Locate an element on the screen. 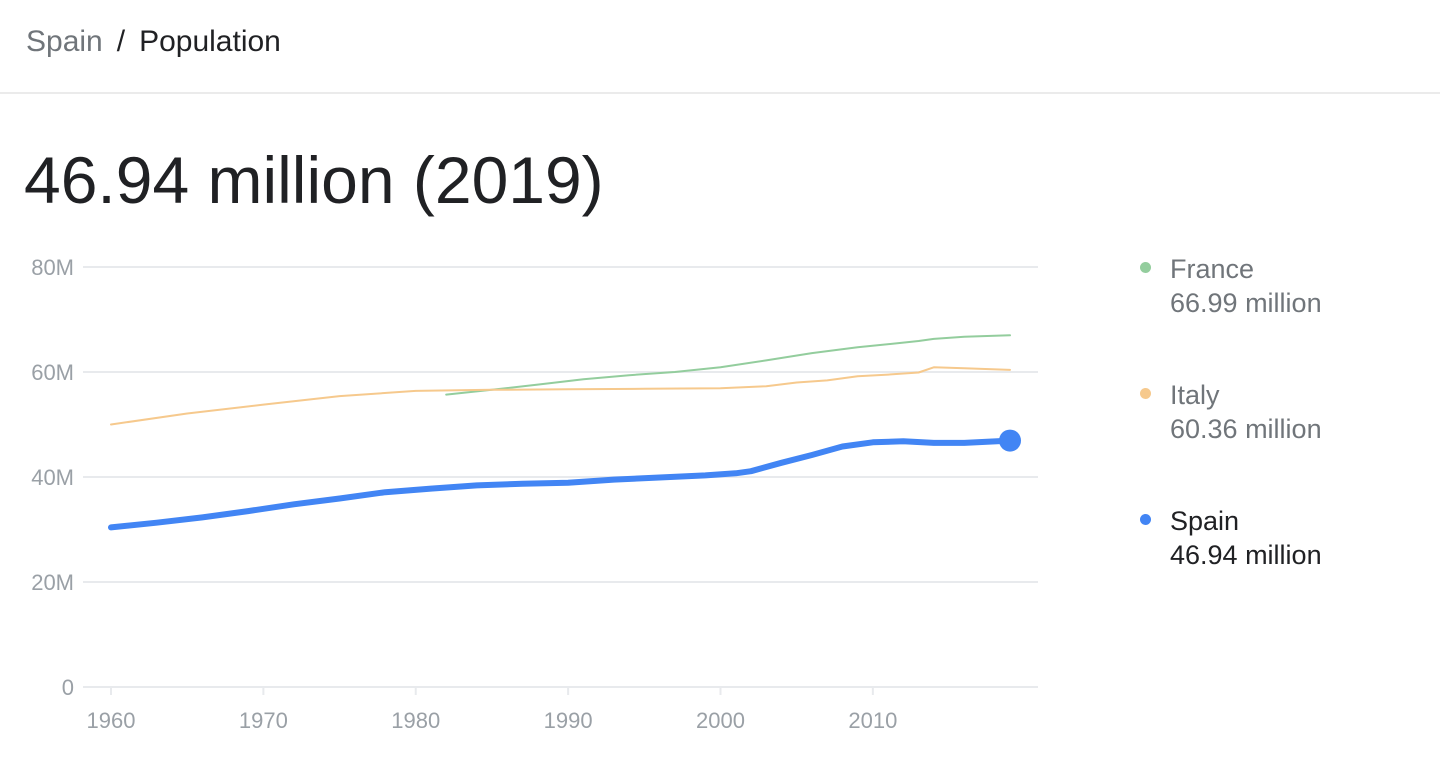  x-tick-label: 1990 is located at coordinates (568, 720).